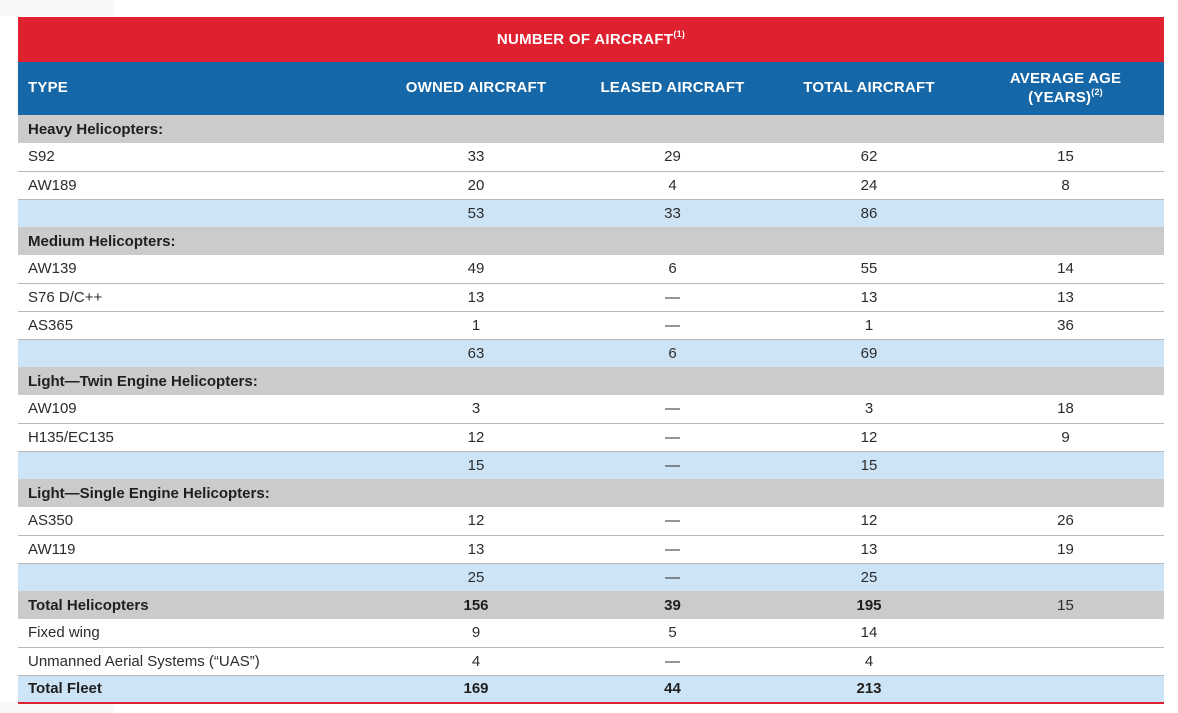 The image size is (1178, 713). I want to click on cell-label: Light—Single Engine Helicopters:, so click(198, 493).